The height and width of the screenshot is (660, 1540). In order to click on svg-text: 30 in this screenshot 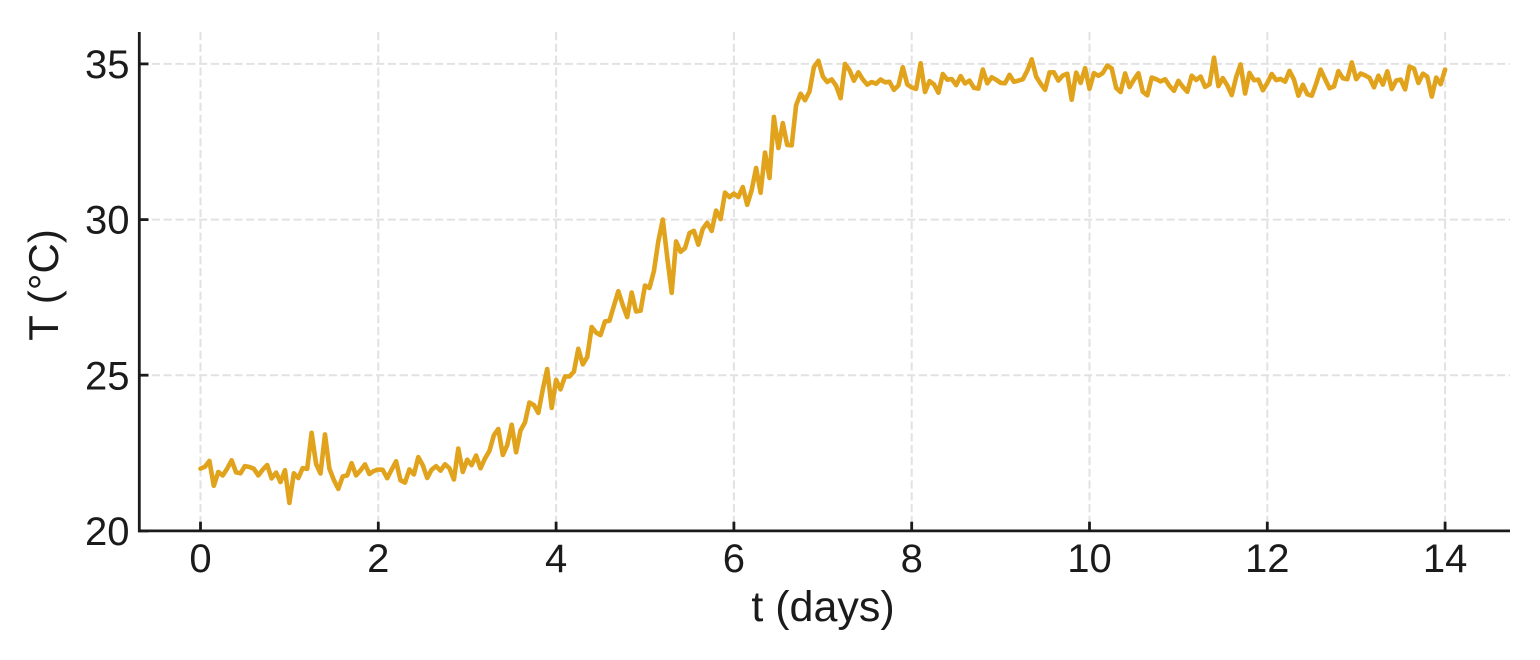, I will do `click(107, 221)`.